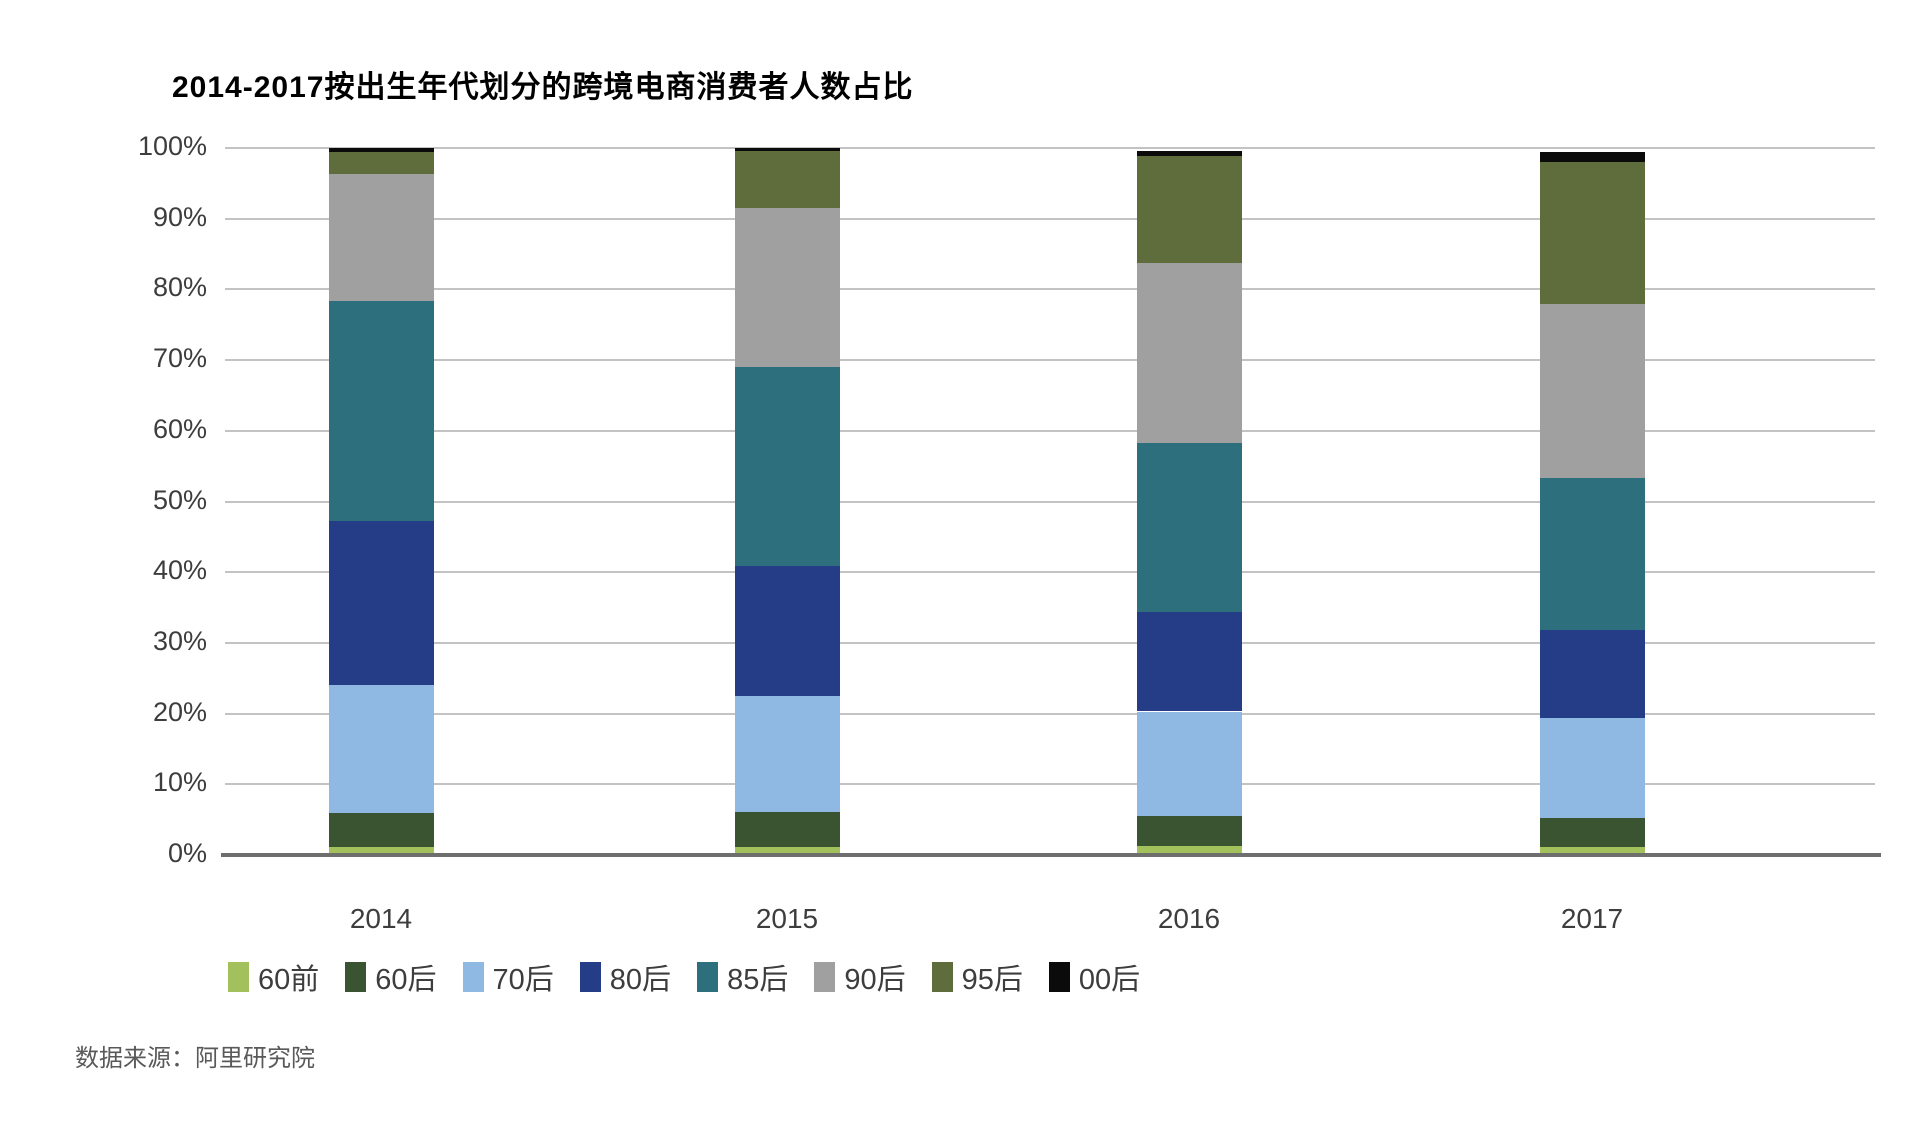 The height and width of the screenshot is (1121, 1920). What do you see at coordinates (289, 980) in the screenshot?
I see `legend-label: 60前` at bounding box center [289, 980].